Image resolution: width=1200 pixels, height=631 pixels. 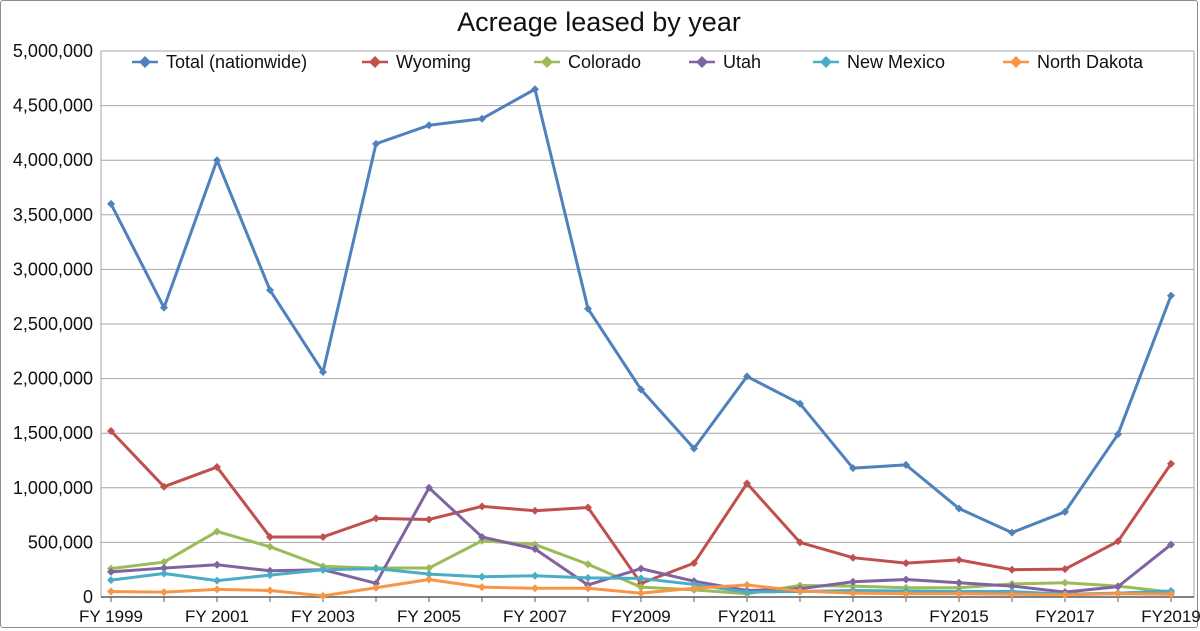 What do you see at coordinates (1170, 616) in the screenshot?
I see `x-tick-label: FY2019` at bounding box center [1170, 616].